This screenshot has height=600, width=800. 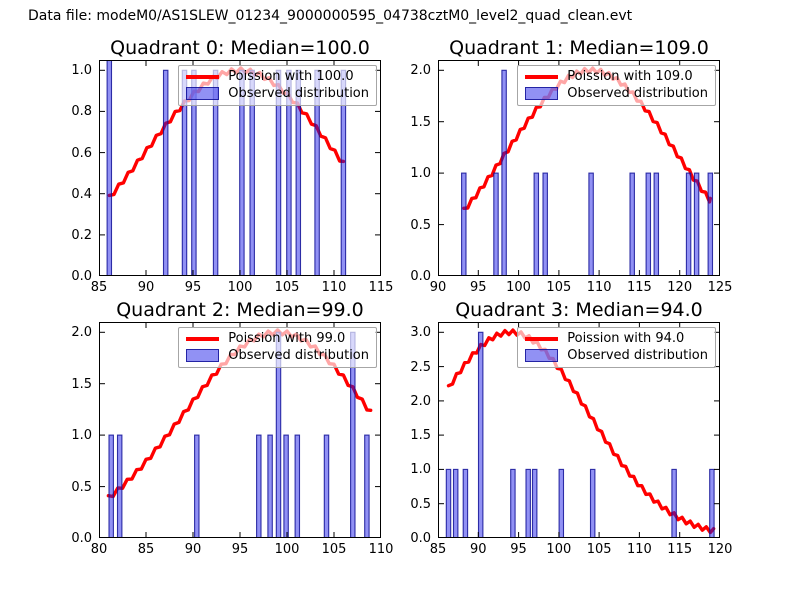 What do you see at coordinates (420, 367) in the screenshot?
I see `y-tick-label: 2.5` at bounding box center [420, 367].